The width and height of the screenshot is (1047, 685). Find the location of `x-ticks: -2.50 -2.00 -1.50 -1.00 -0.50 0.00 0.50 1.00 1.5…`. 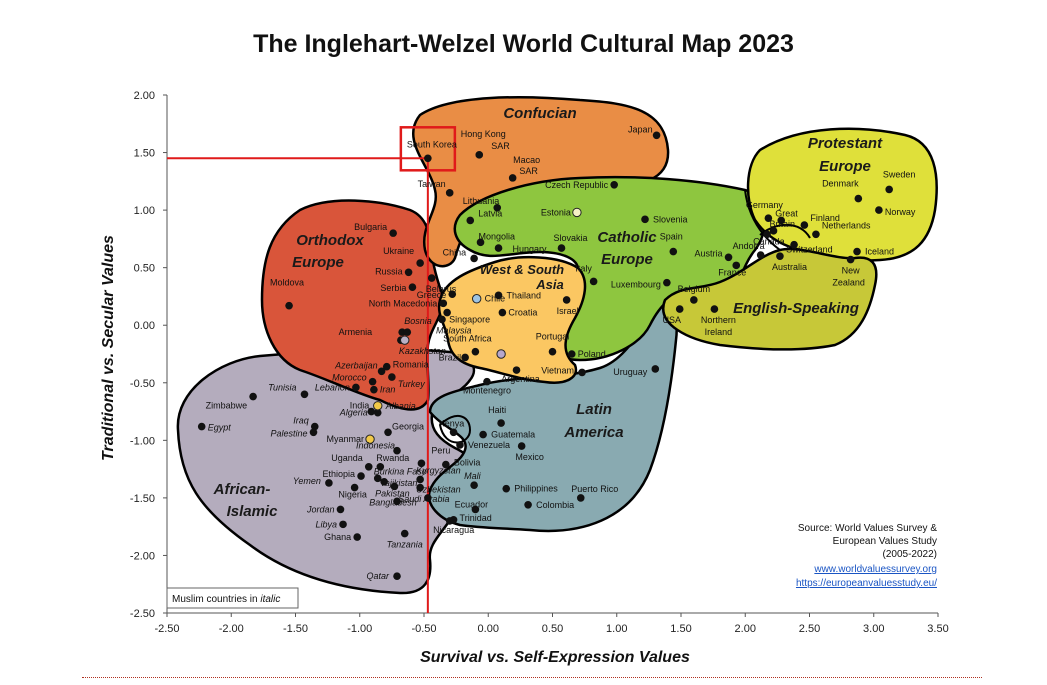

x-ticks: -2.50 -2.00 -1.50 -1.00 -0.50 0.00 0.50 1.00 1.5… is located at coordinates (551, 624).